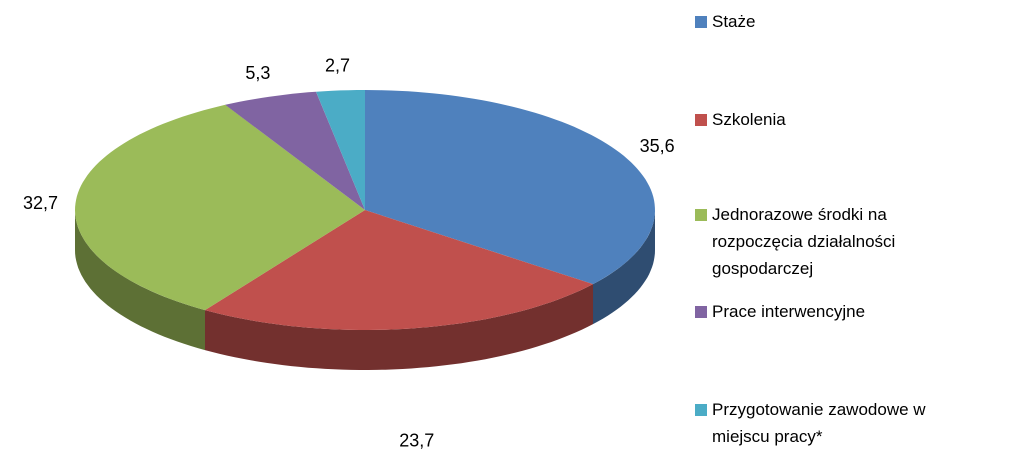  I want to click on data-label: 5,3, so click(257, 73).